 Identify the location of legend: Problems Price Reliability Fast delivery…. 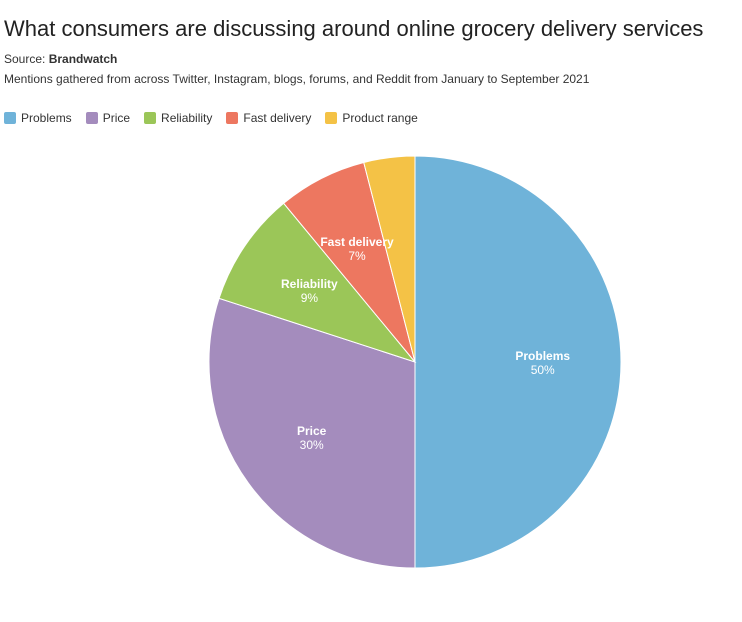
(211, 118).